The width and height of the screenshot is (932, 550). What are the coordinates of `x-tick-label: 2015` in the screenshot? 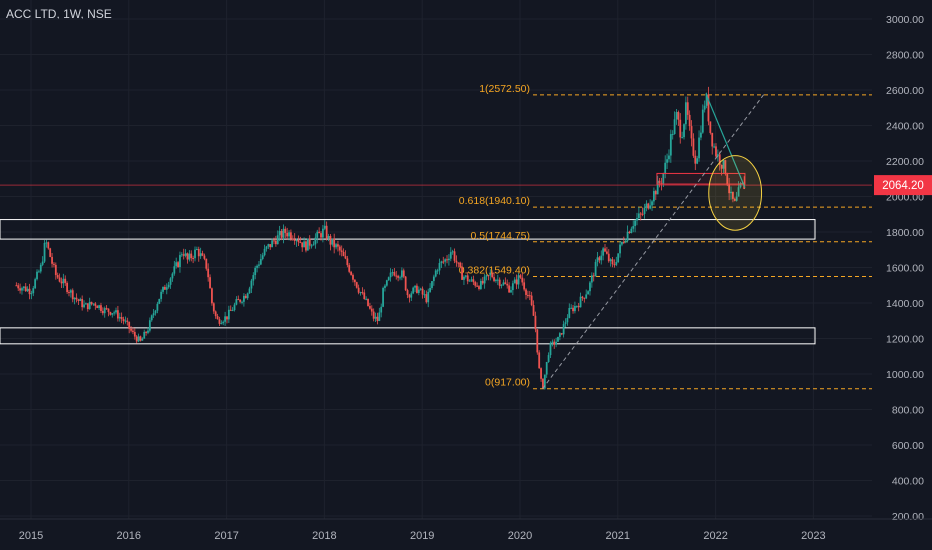 It's located at (31, 536).